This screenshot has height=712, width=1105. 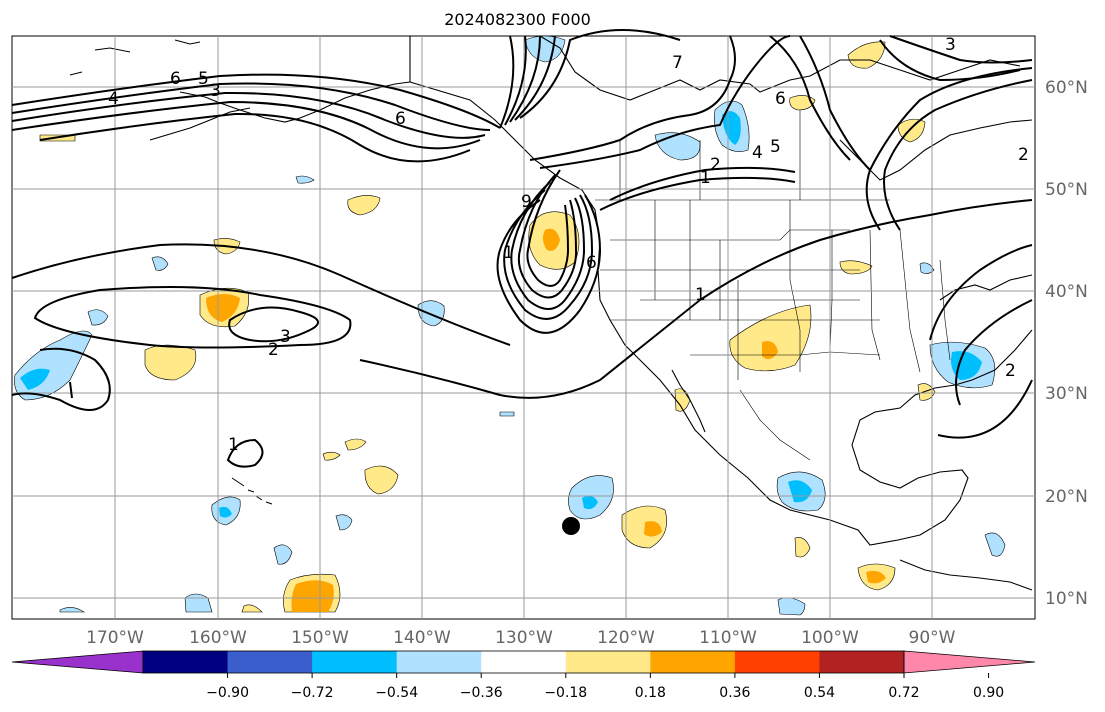 What do you see at coordinates (1066, 599) in the screenshot?
I see `latitude-label: 10°N` at bounding box center [1066, 599].